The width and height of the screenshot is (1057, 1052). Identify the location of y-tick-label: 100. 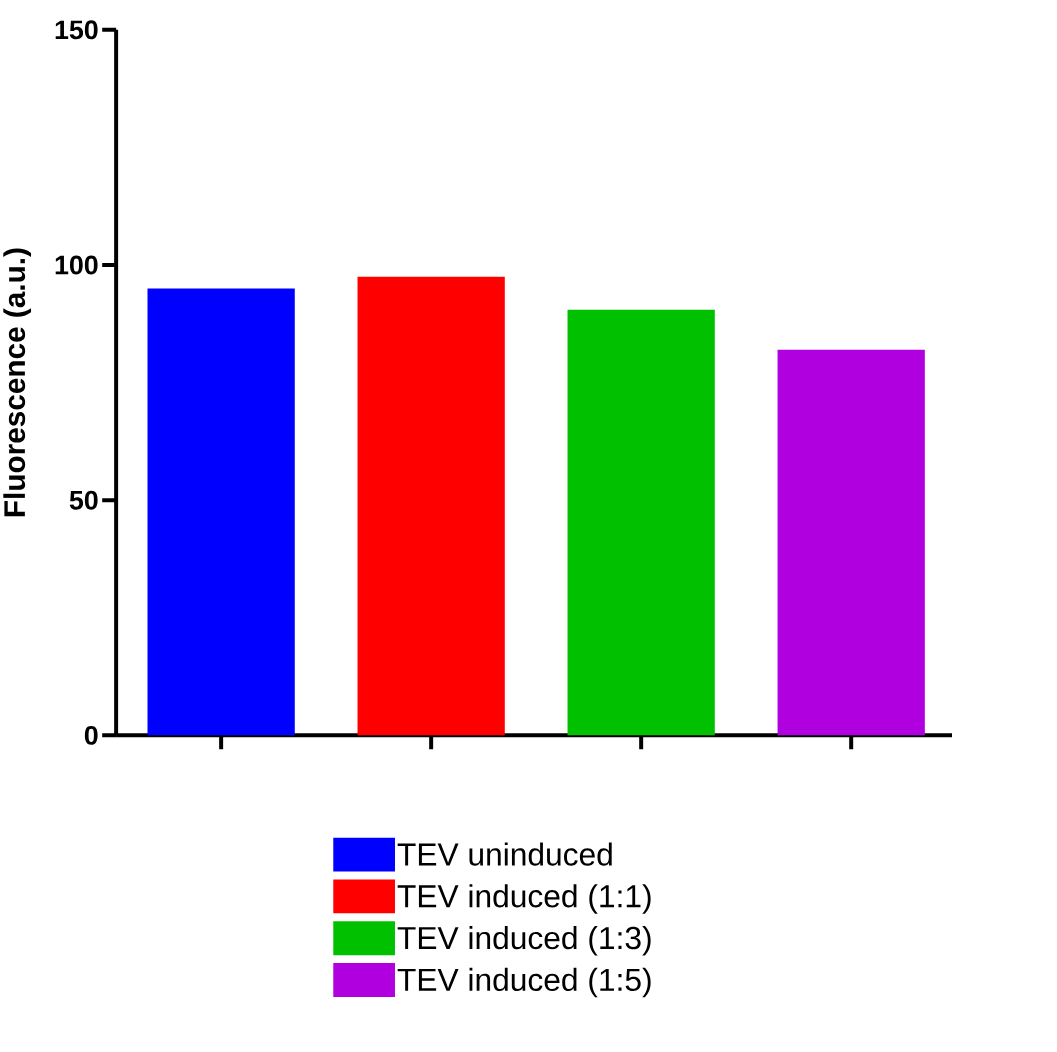
(76, 265).